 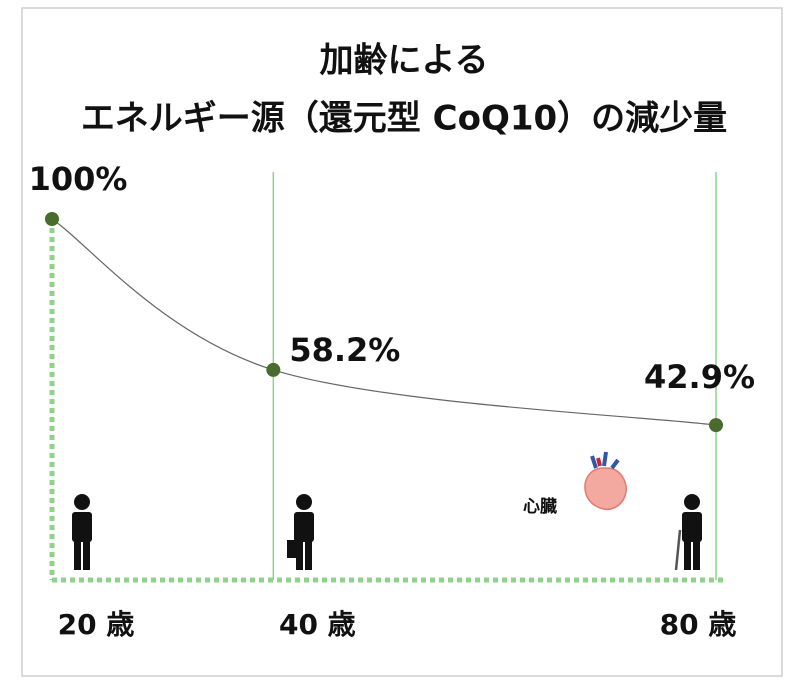 I want to click on chart-title: 加齢による, so click(x=404, y=61).